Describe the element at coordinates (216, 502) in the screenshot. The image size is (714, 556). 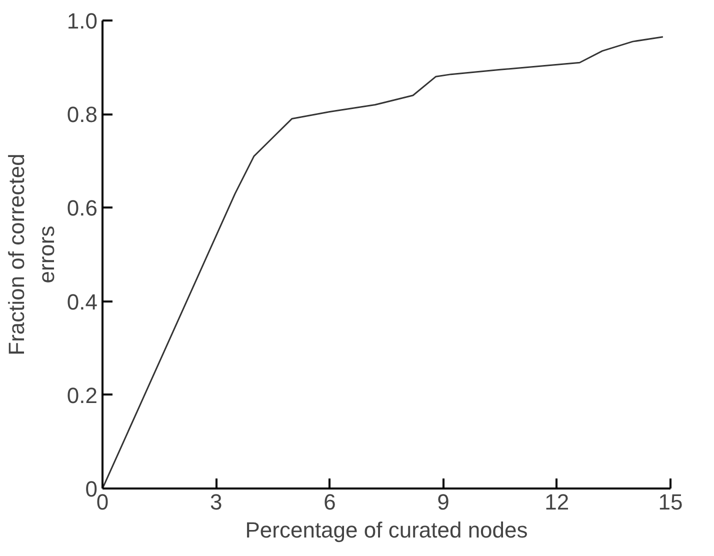
I see `x-tick-label: 3` at that location.